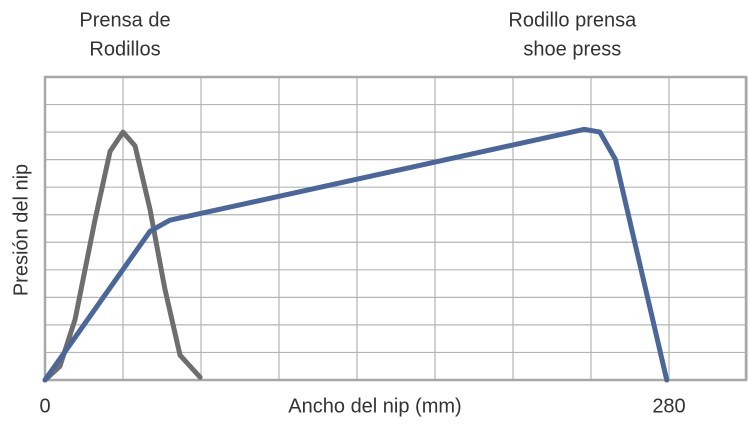 This screenshot has width=748, height=427. What do you see at coordinates (374, 406) in the screenshot?
I see `x-axis-label: Ancho del nip (mm)` at bounding box center [374, 406].